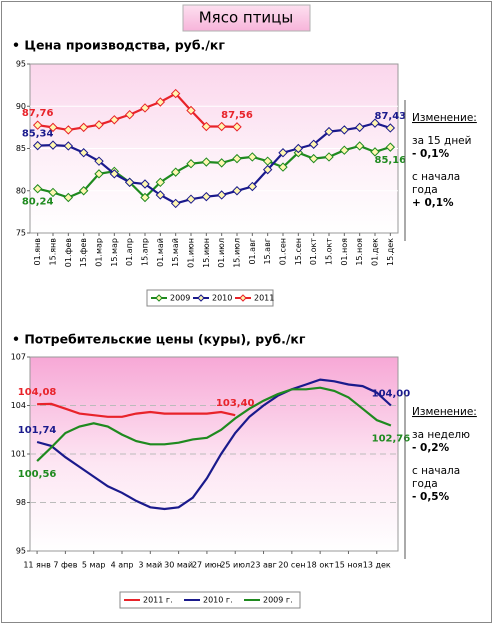 The width and height of the screenshot is (493, 624). Describe the element at coordinates (425, 484) in the screenshot. I see `annotation: года` at that location.